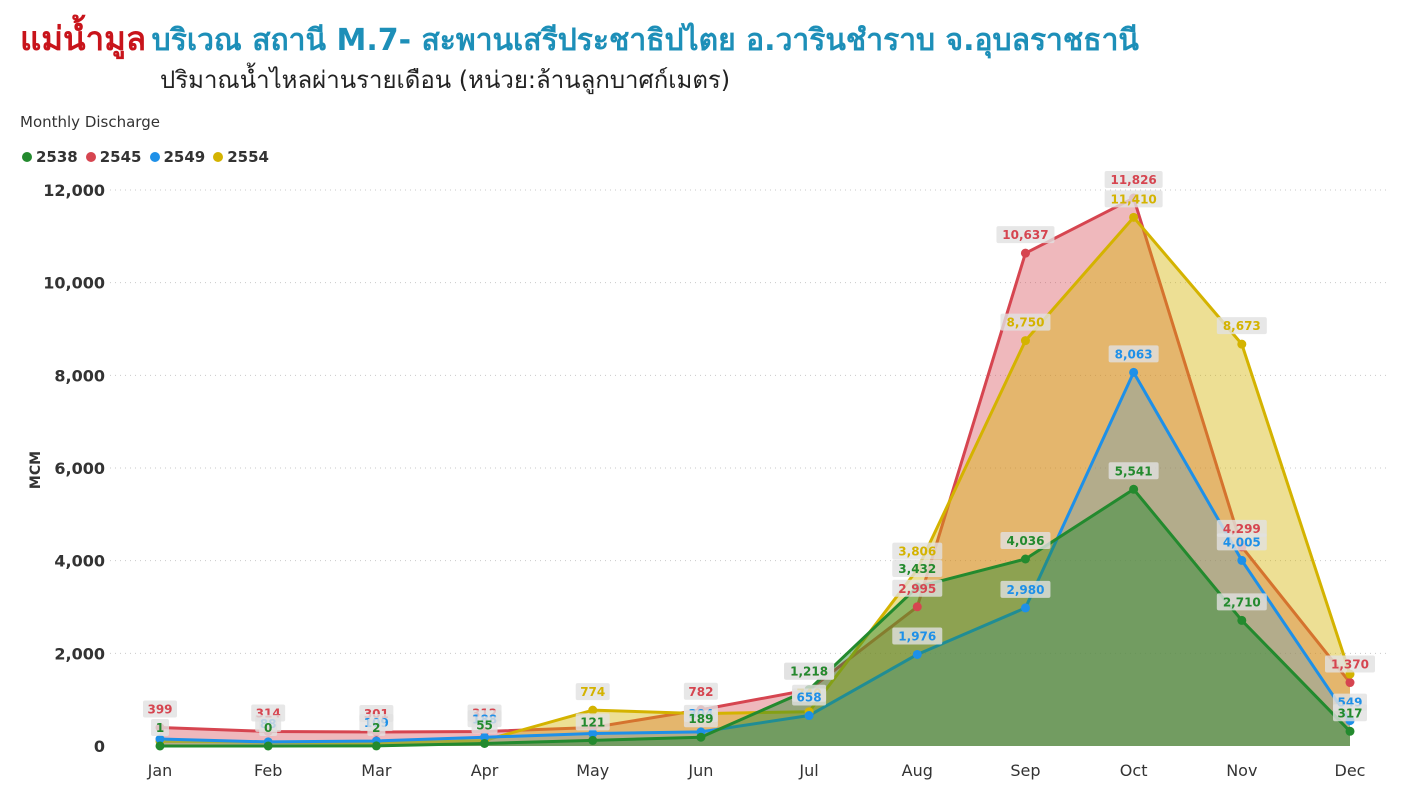 The width and height of the screenshot is (1408, 791). Describe the element at coordinates (1134, 354) in the screenshot. I see `data-label: 8,063` at that location.